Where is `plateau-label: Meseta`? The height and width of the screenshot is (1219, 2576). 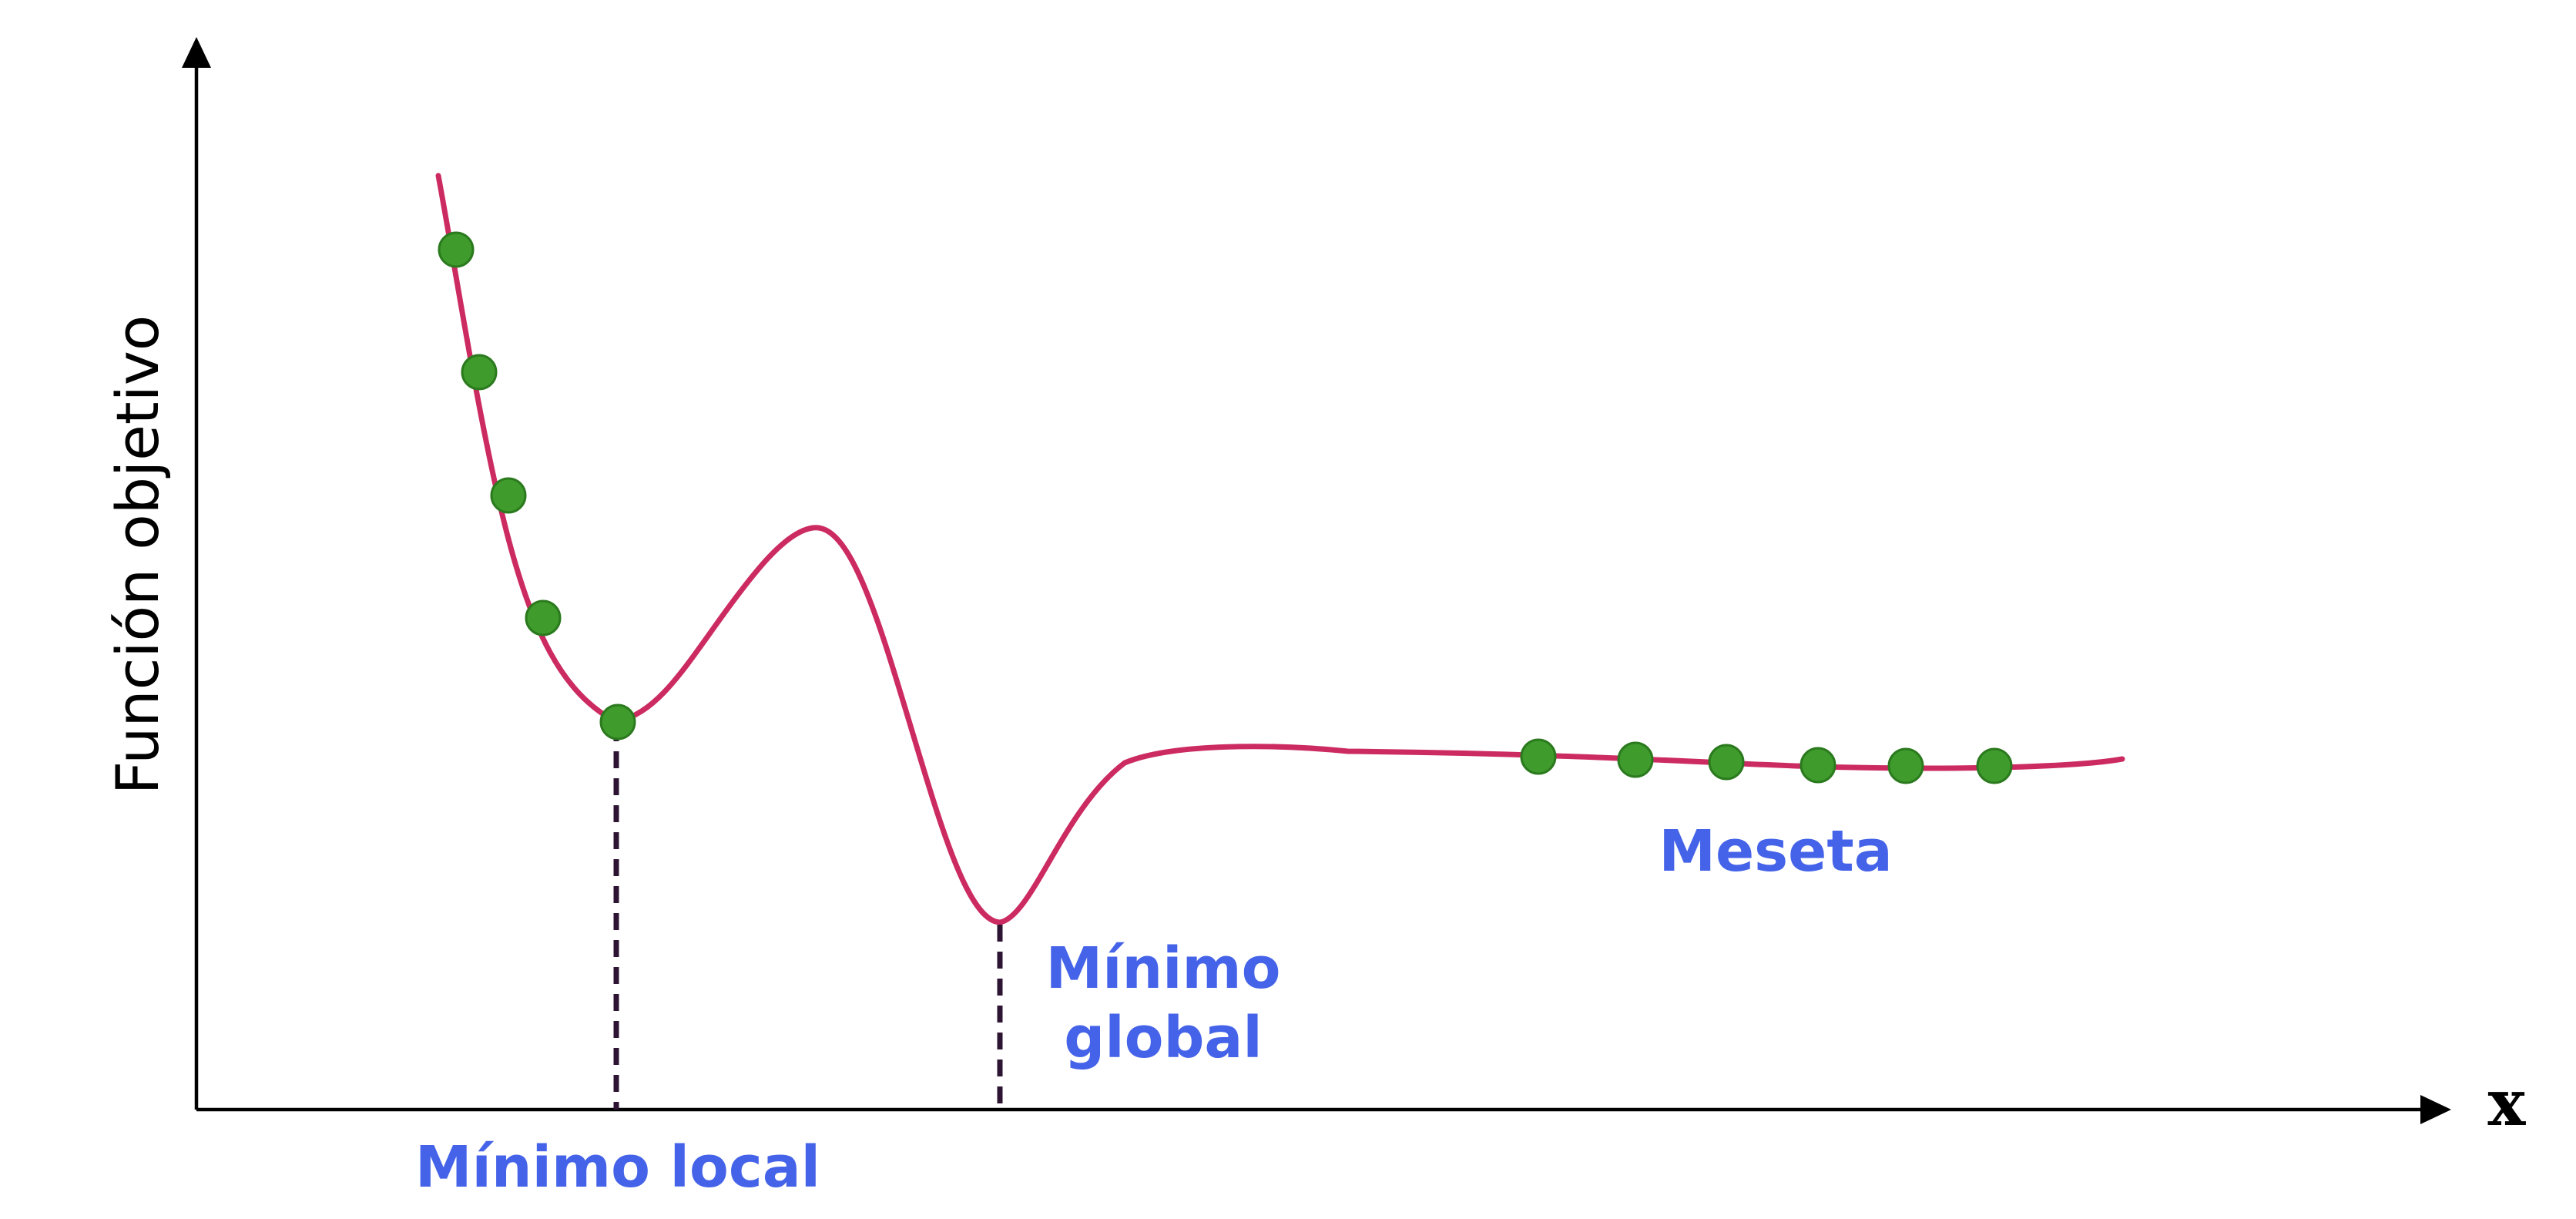 plateau-label: Meseta is located at coordinates (1775, 851).